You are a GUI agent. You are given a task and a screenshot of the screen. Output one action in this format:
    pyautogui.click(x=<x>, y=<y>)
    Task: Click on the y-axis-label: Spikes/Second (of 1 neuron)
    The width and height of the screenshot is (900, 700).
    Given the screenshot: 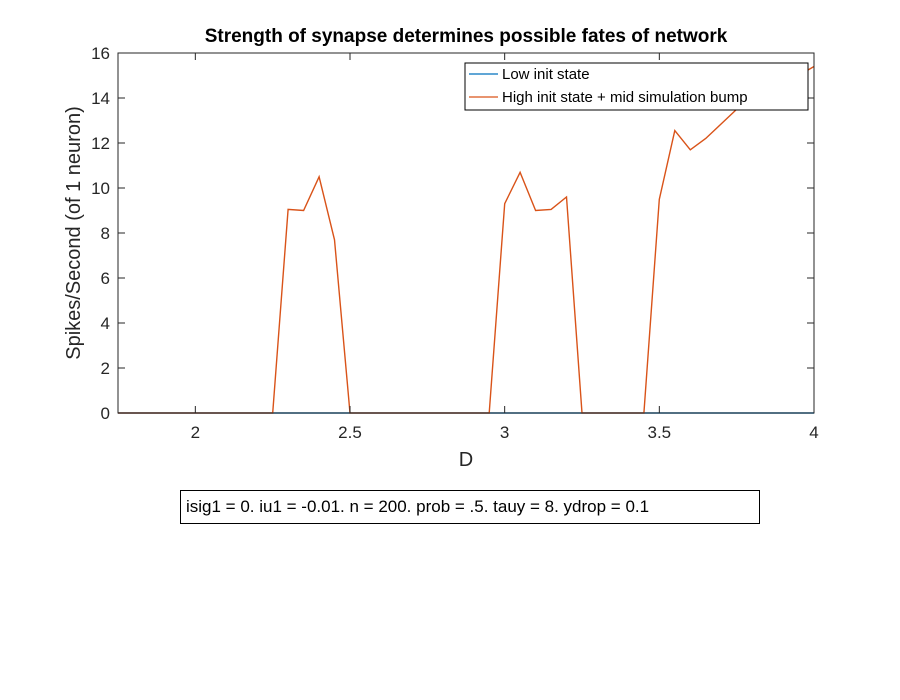 What is the action you would take?
    pyautogui.click(x=74, y=233)
    